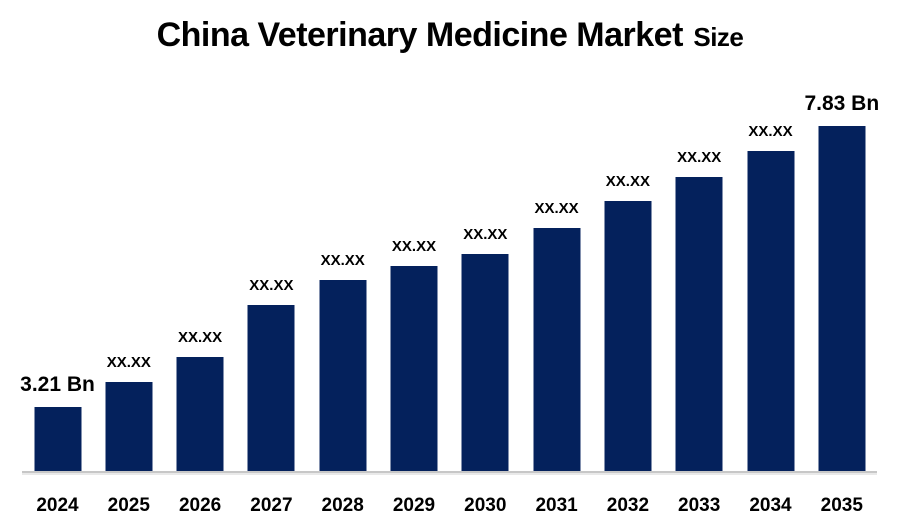  I want to click on bar-value-label-2028: XX.XX, so click(342, 260).